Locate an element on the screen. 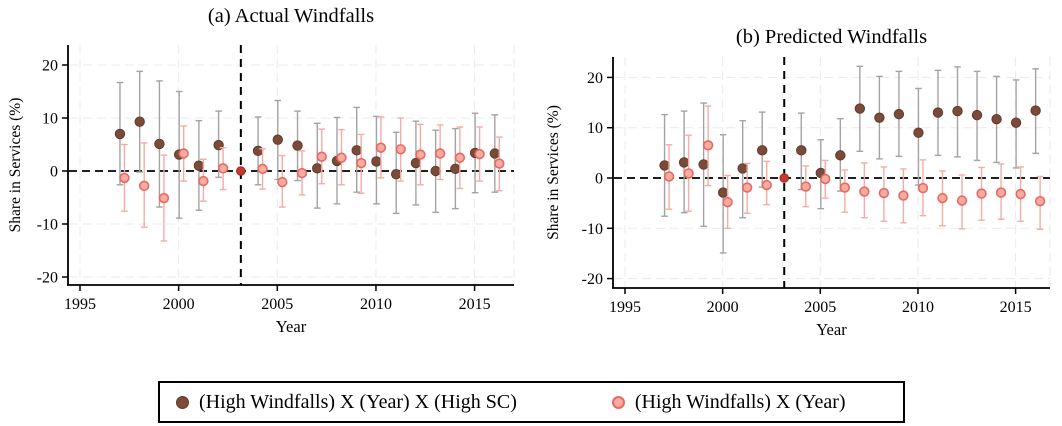  x-tick-label: 2015 is located at coordinates (1016, 307).